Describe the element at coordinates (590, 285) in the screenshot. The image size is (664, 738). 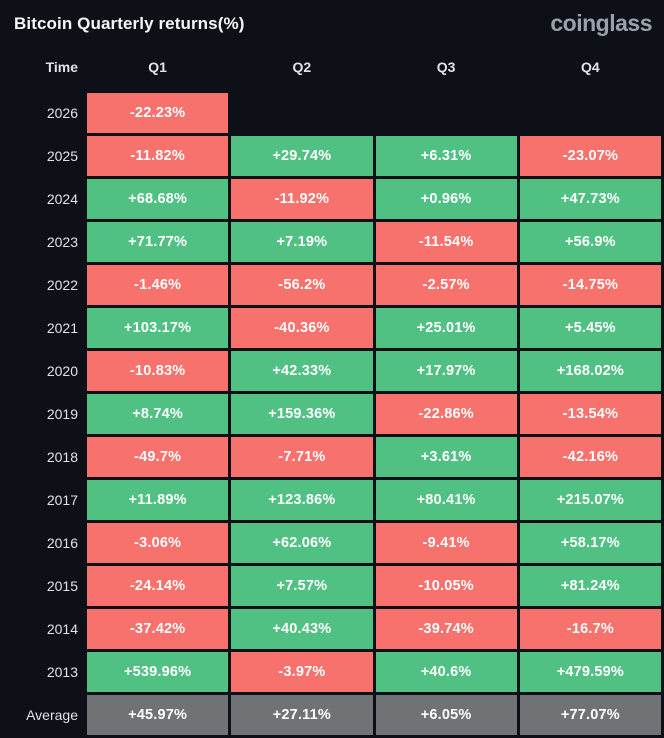
I see `return-cell: -14.75%` at that location.